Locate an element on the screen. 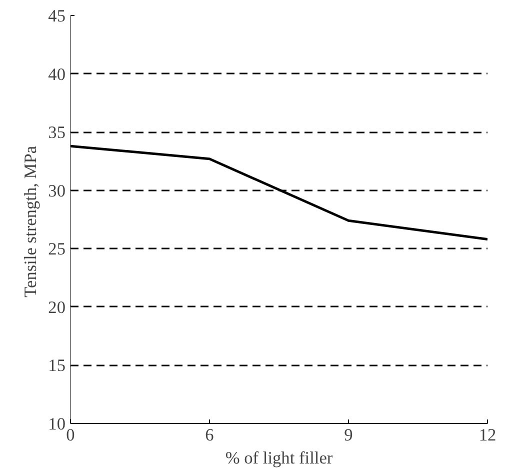  y-tick-label: 35 is located at coordinates (57, 132).